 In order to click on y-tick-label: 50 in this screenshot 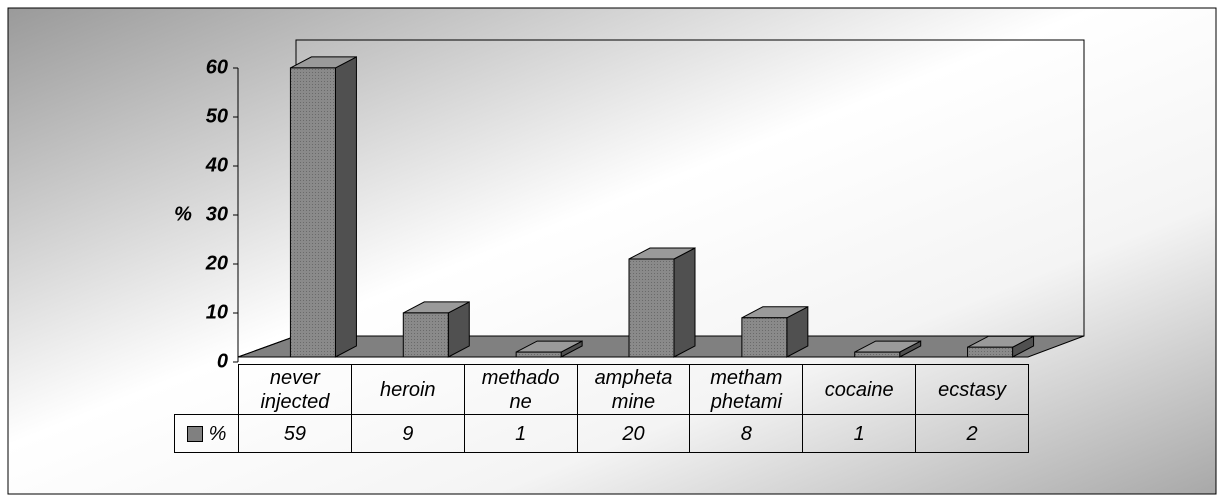, I will do `click(217, 116)`.